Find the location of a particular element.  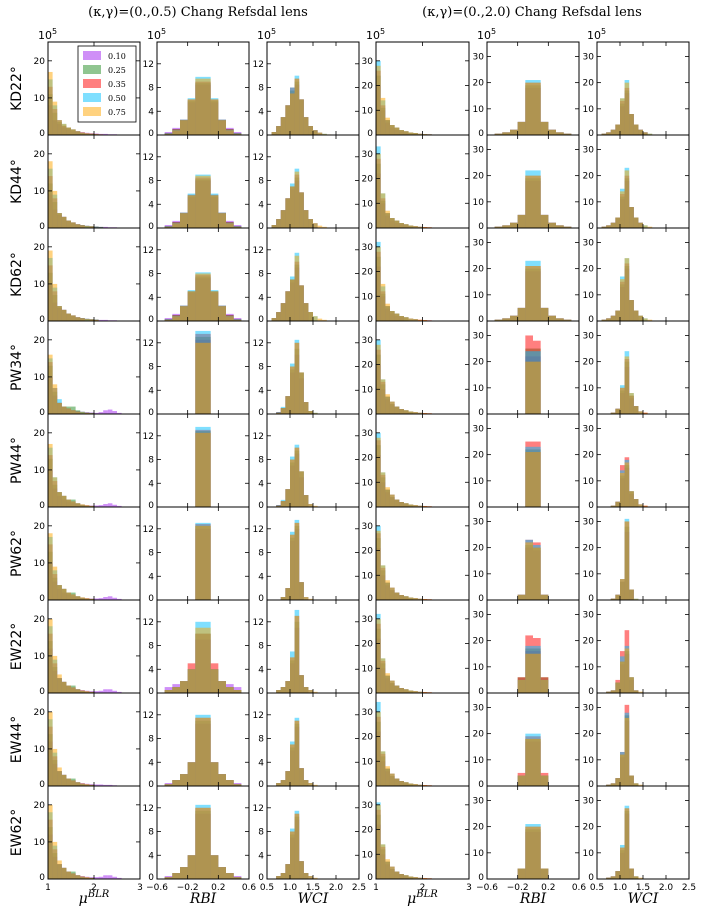

bar-010-bin13 is located at coordinates (105, 320).